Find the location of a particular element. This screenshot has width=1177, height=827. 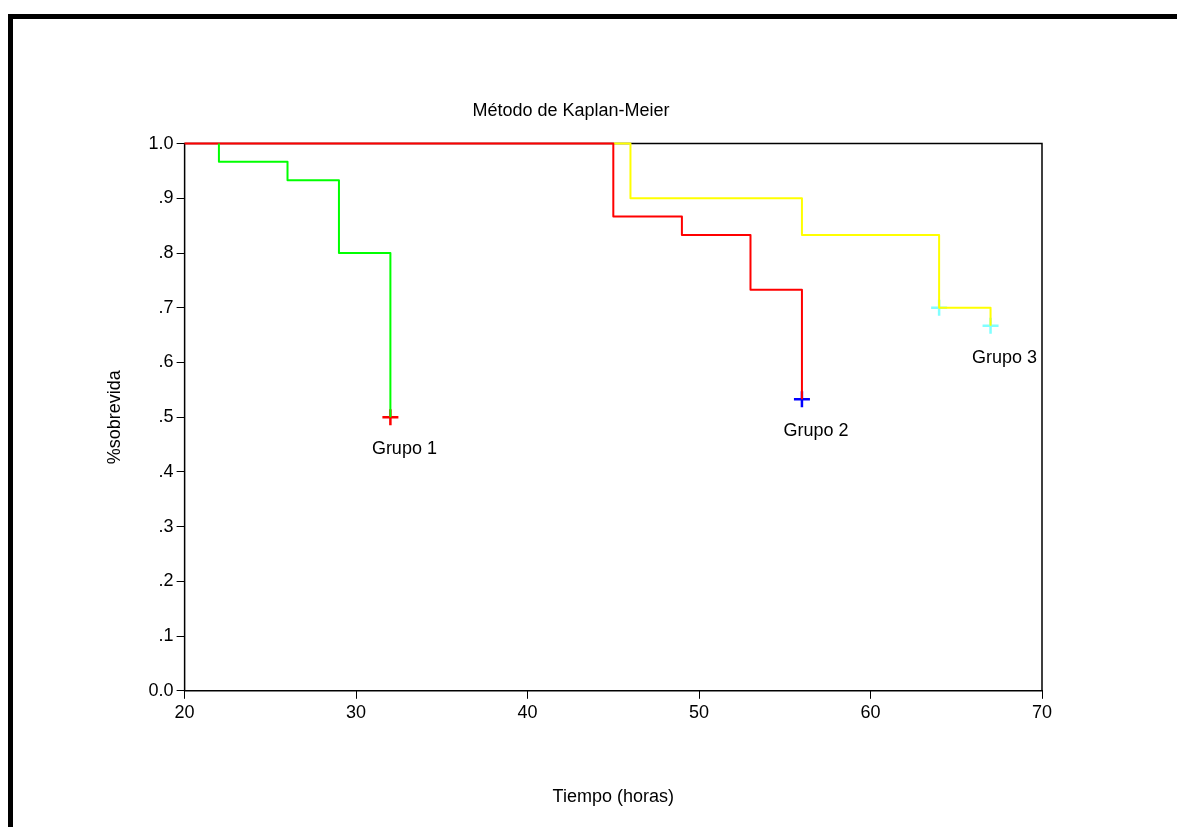

y-tick-label: 0.0 is located at coordinates (161, 689).